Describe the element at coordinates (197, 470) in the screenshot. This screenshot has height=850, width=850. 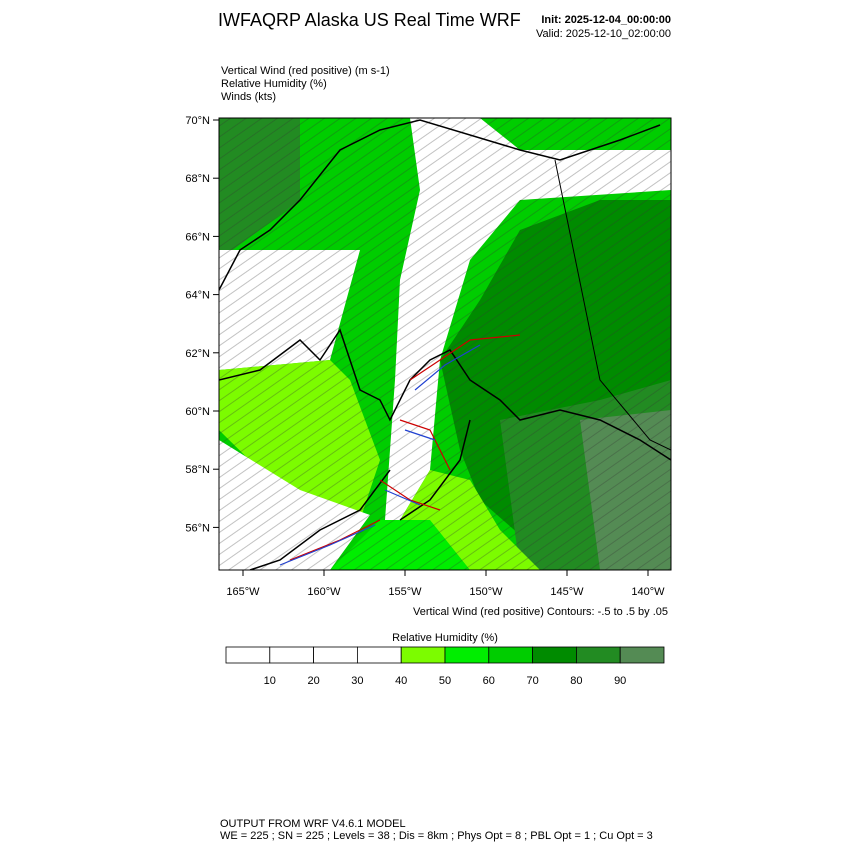
I see `lat-label: 58°N` at that location.